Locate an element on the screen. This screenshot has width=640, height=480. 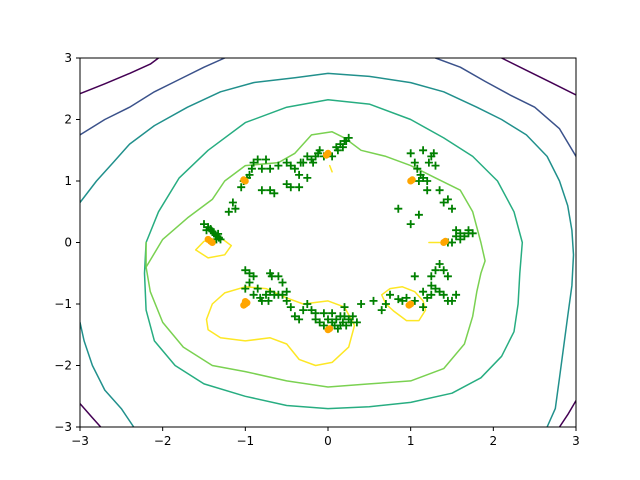
y-tick-label: 0 is located at coordinates (68, 243).